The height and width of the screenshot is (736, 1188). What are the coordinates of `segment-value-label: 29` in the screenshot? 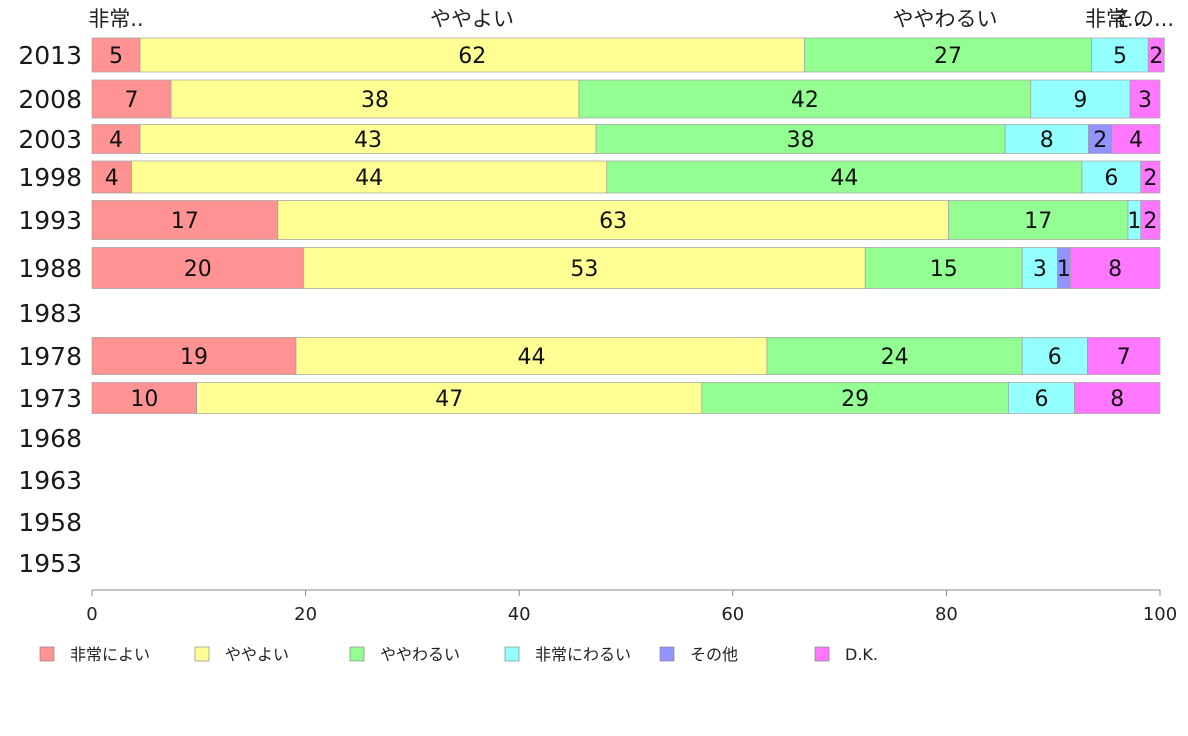 It's located at (855, 399).